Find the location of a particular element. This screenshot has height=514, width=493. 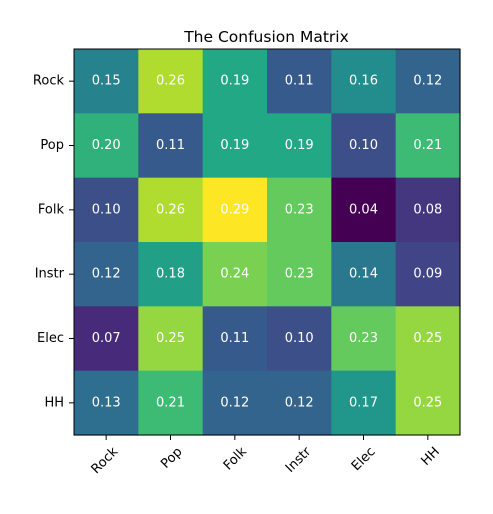

x-tick-label: Instr is located at coordinates (299, 460).